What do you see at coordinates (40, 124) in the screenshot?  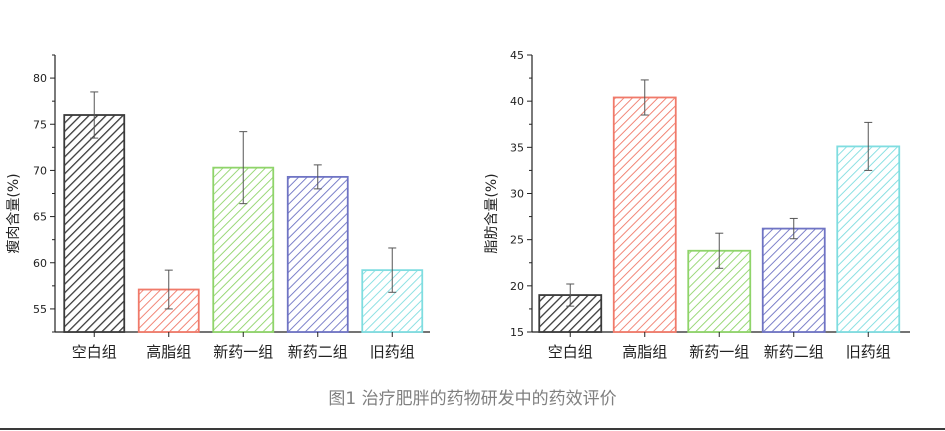 I see `y-tick-label: 75` at bounding box center [40, 124].